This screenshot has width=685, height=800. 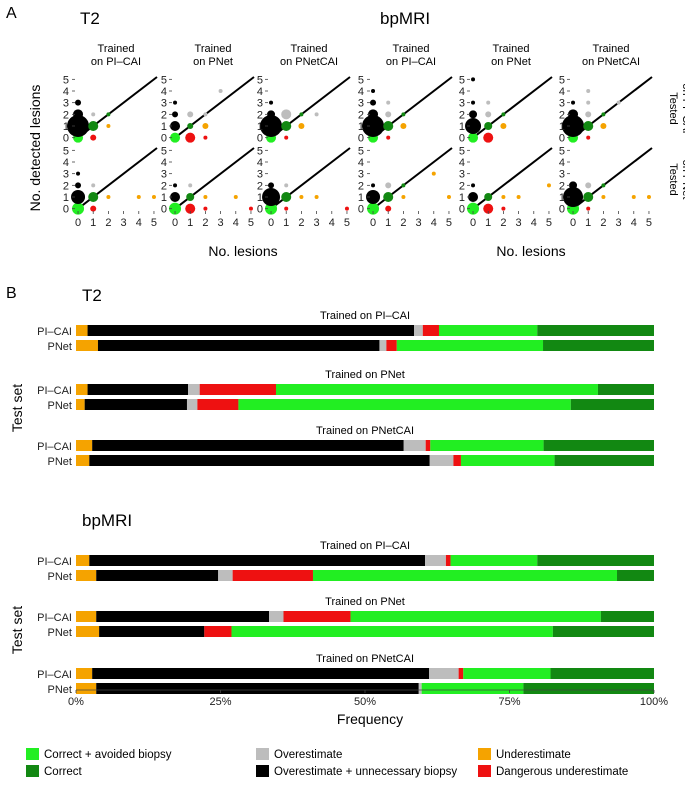 I want to click on x-tick-label: 3, so click(x=124, y=223).